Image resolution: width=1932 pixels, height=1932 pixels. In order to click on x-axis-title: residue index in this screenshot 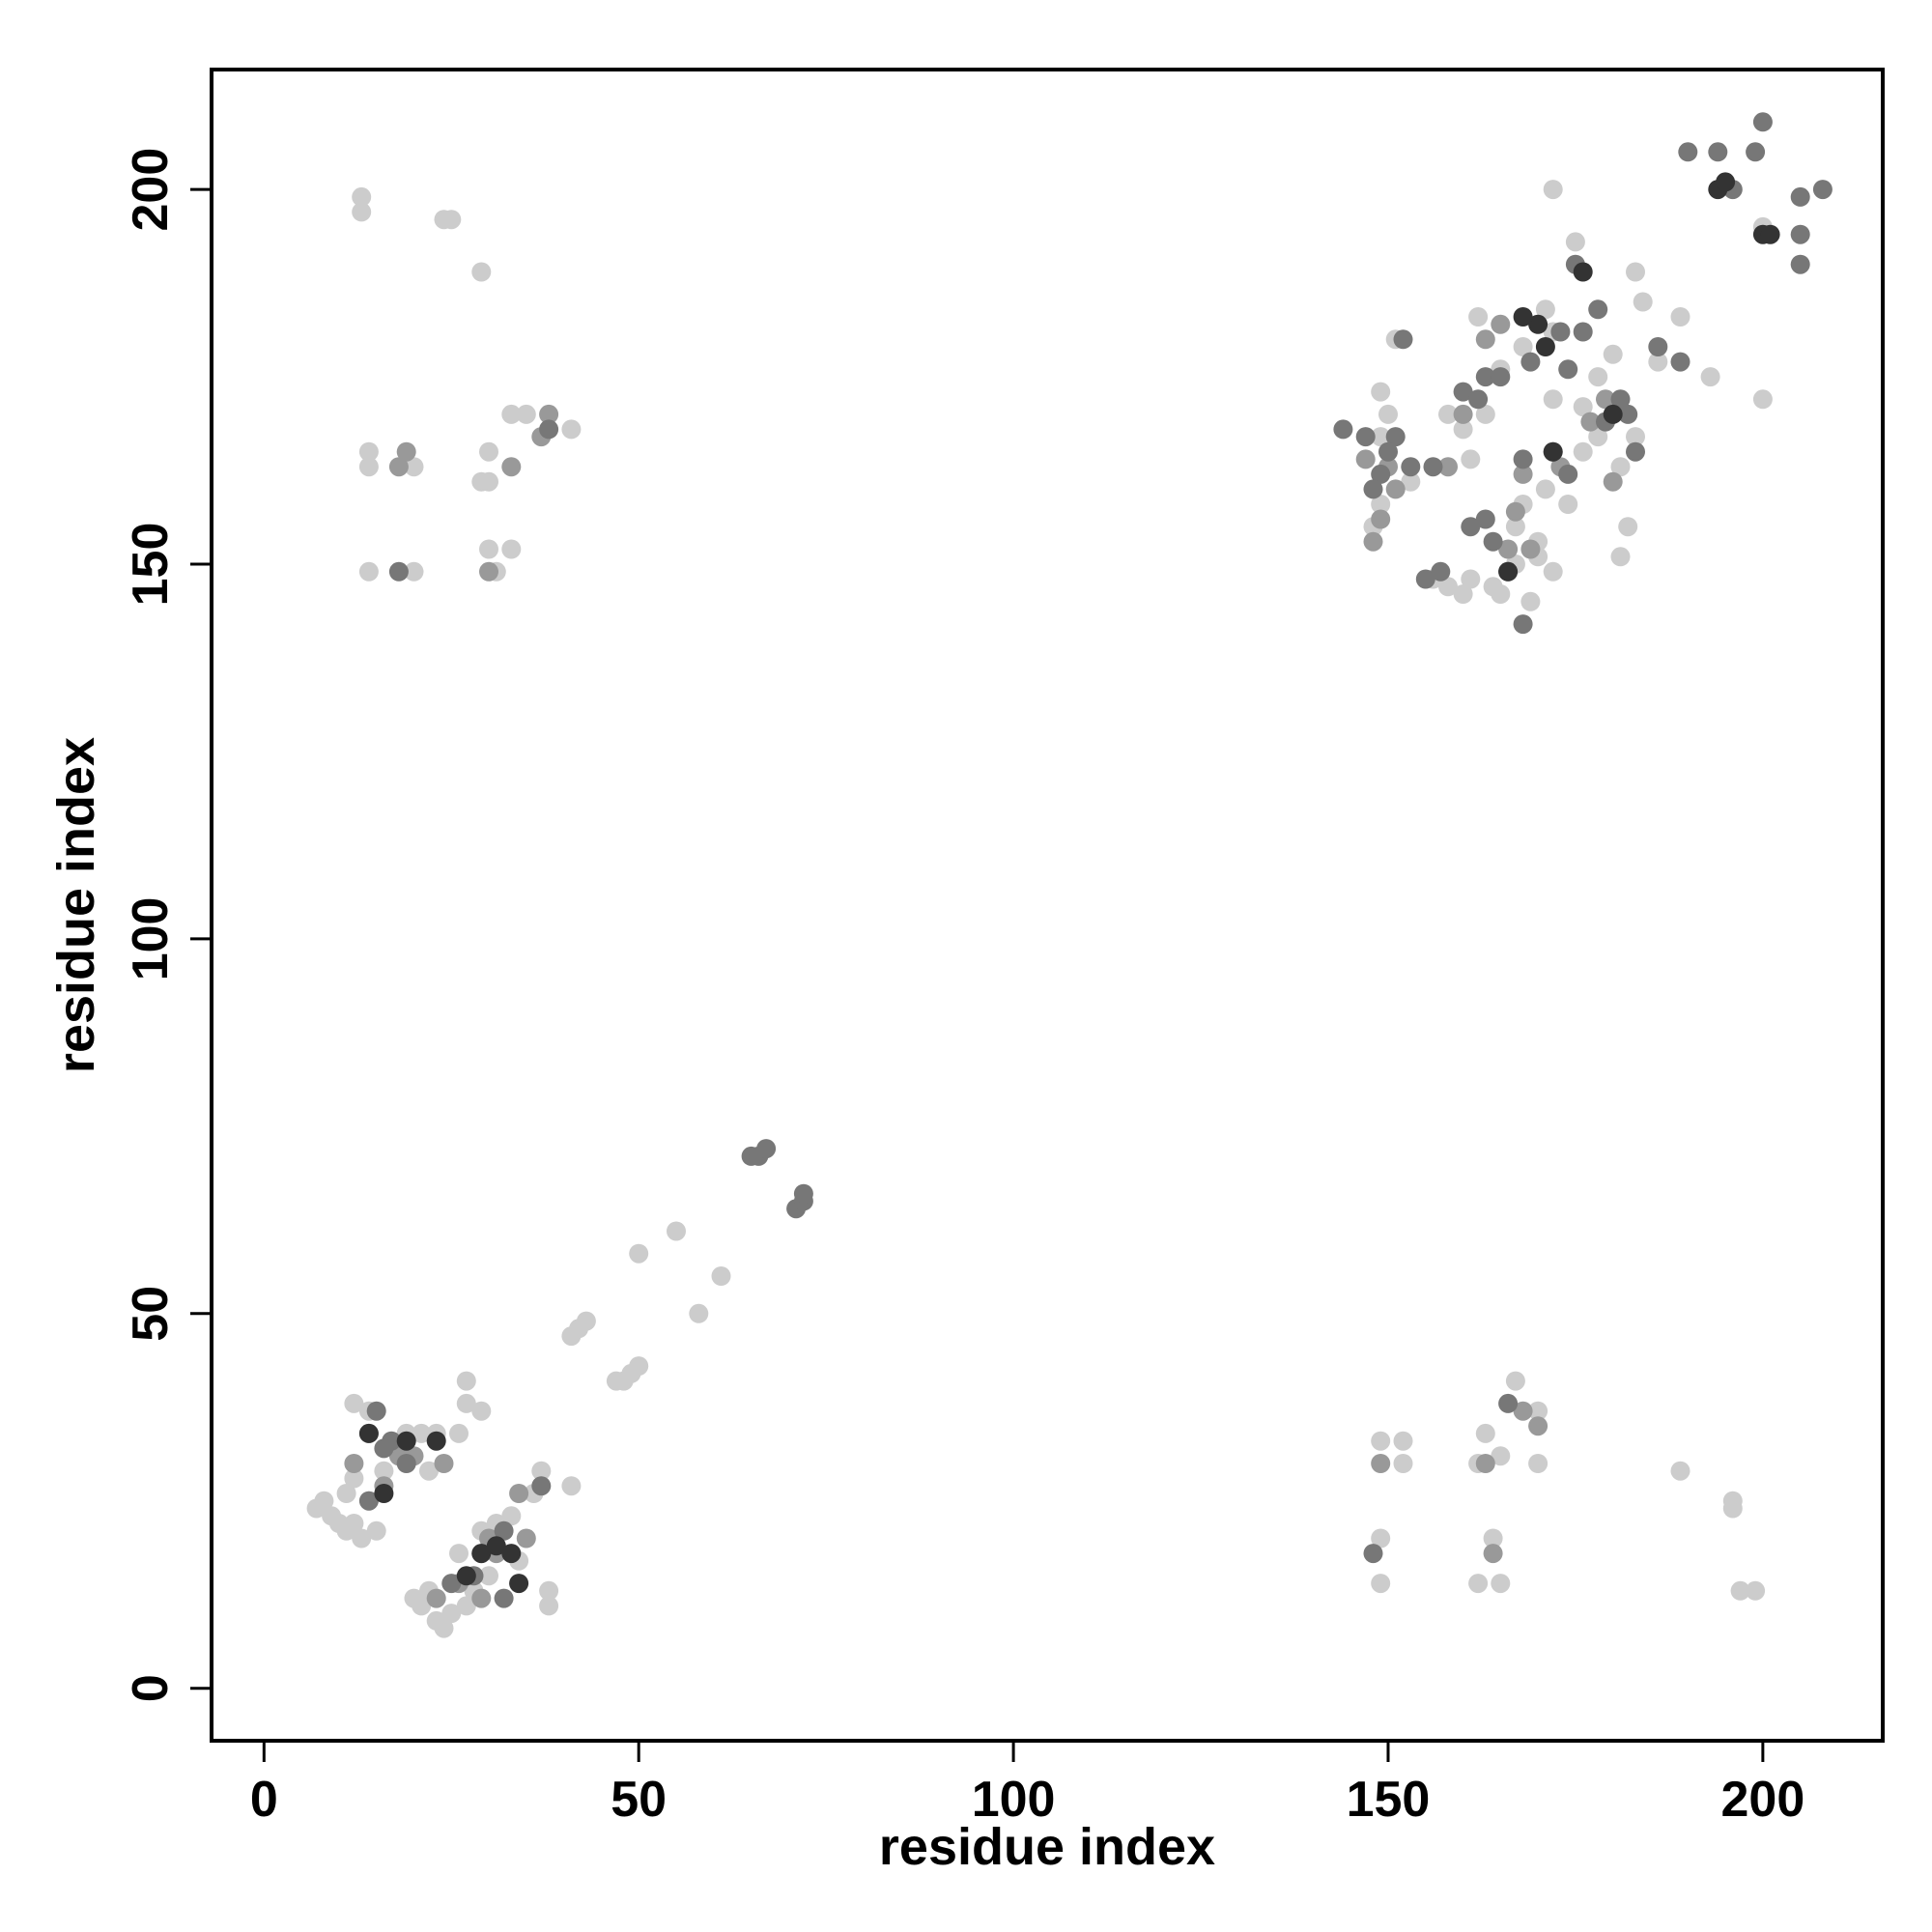, I will do `click(1047, 1847)`.